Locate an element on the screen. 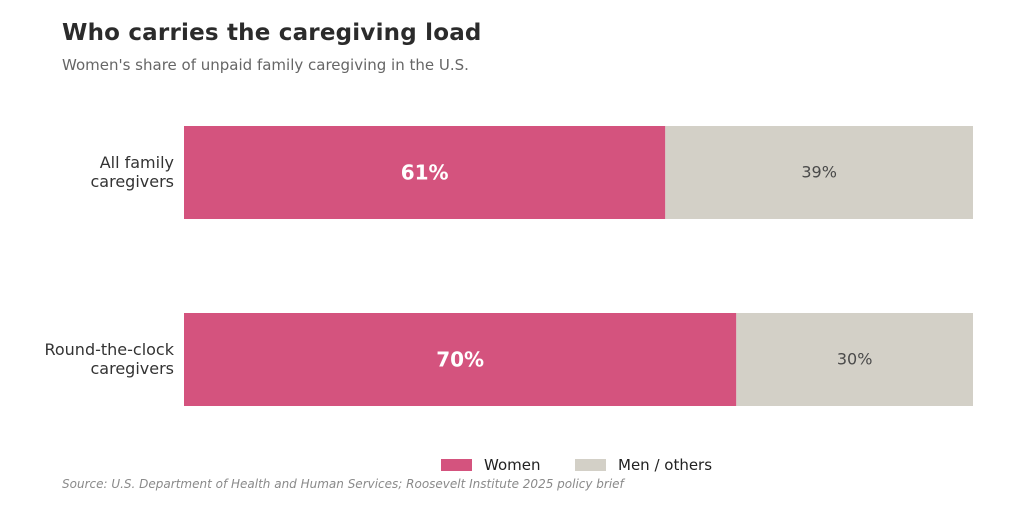 This screenshot has width=1024, height=512. bar-men-others-all-family-caregivers is located at coordinates (819, 172).